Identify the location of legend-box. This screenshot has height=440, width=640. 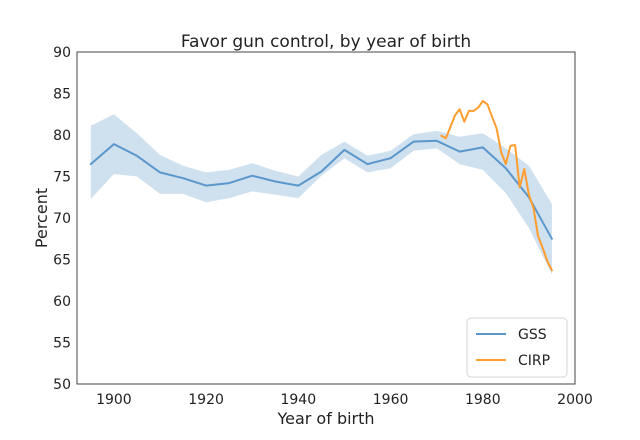
(517, 347).